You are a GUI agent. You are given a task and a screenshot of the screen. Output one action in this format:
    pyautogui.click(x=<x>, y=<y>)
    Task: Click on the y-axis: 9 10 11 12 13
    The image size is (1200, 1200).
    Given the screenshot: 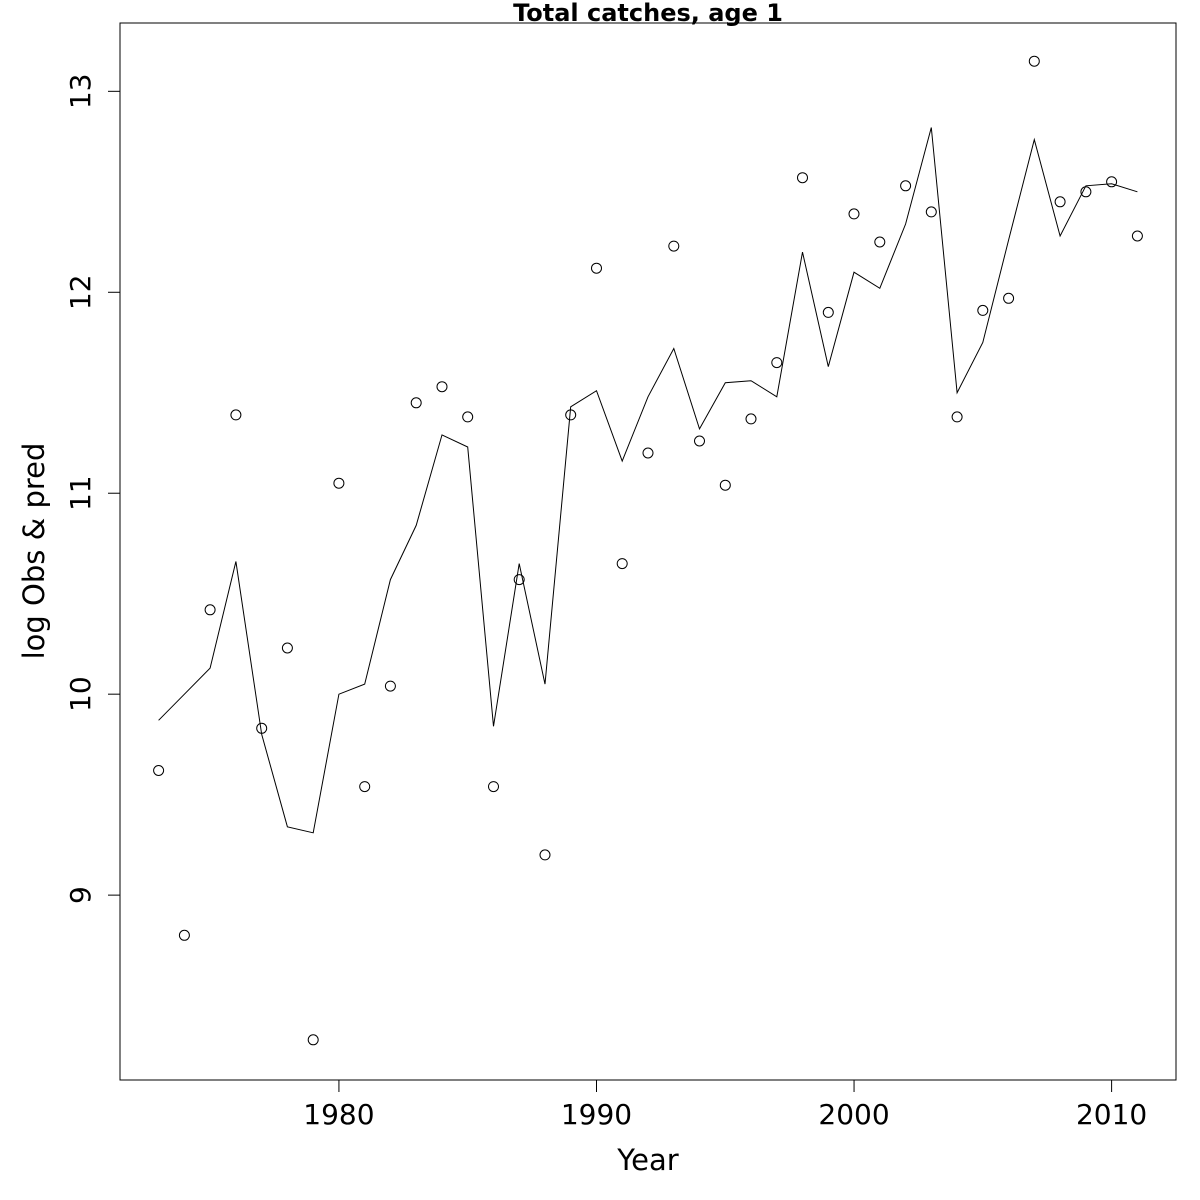 What is the action you would take?
    pyautogui.click(x=92, y=489)
    